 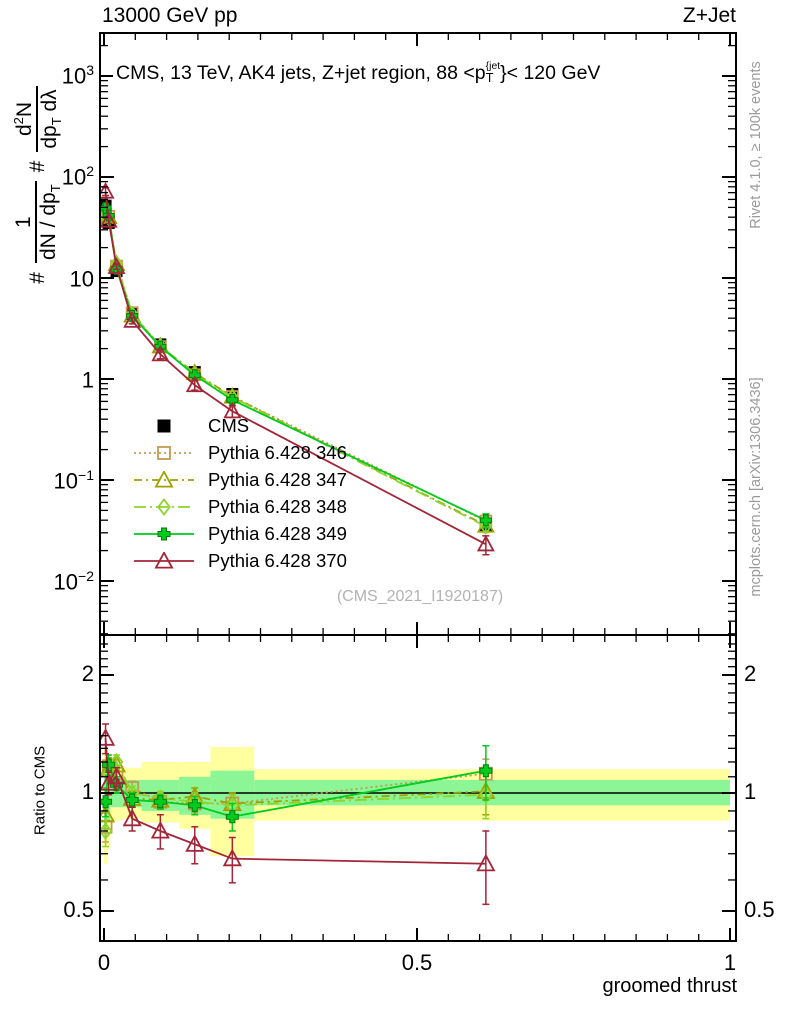 What do you see at coordinates (87, 673) in the screenshot?
I see `ratio-tick-left-2: 2` at bounding box center [87, 673].